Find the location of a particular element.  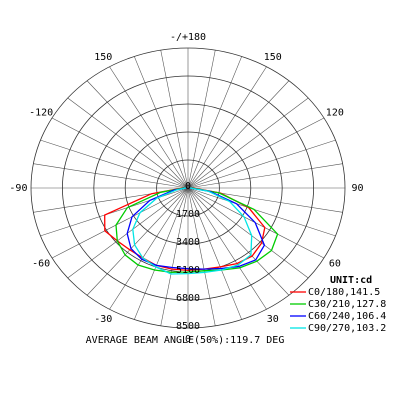

angle-tick-label: 120 is located at coordinates (335, 112).